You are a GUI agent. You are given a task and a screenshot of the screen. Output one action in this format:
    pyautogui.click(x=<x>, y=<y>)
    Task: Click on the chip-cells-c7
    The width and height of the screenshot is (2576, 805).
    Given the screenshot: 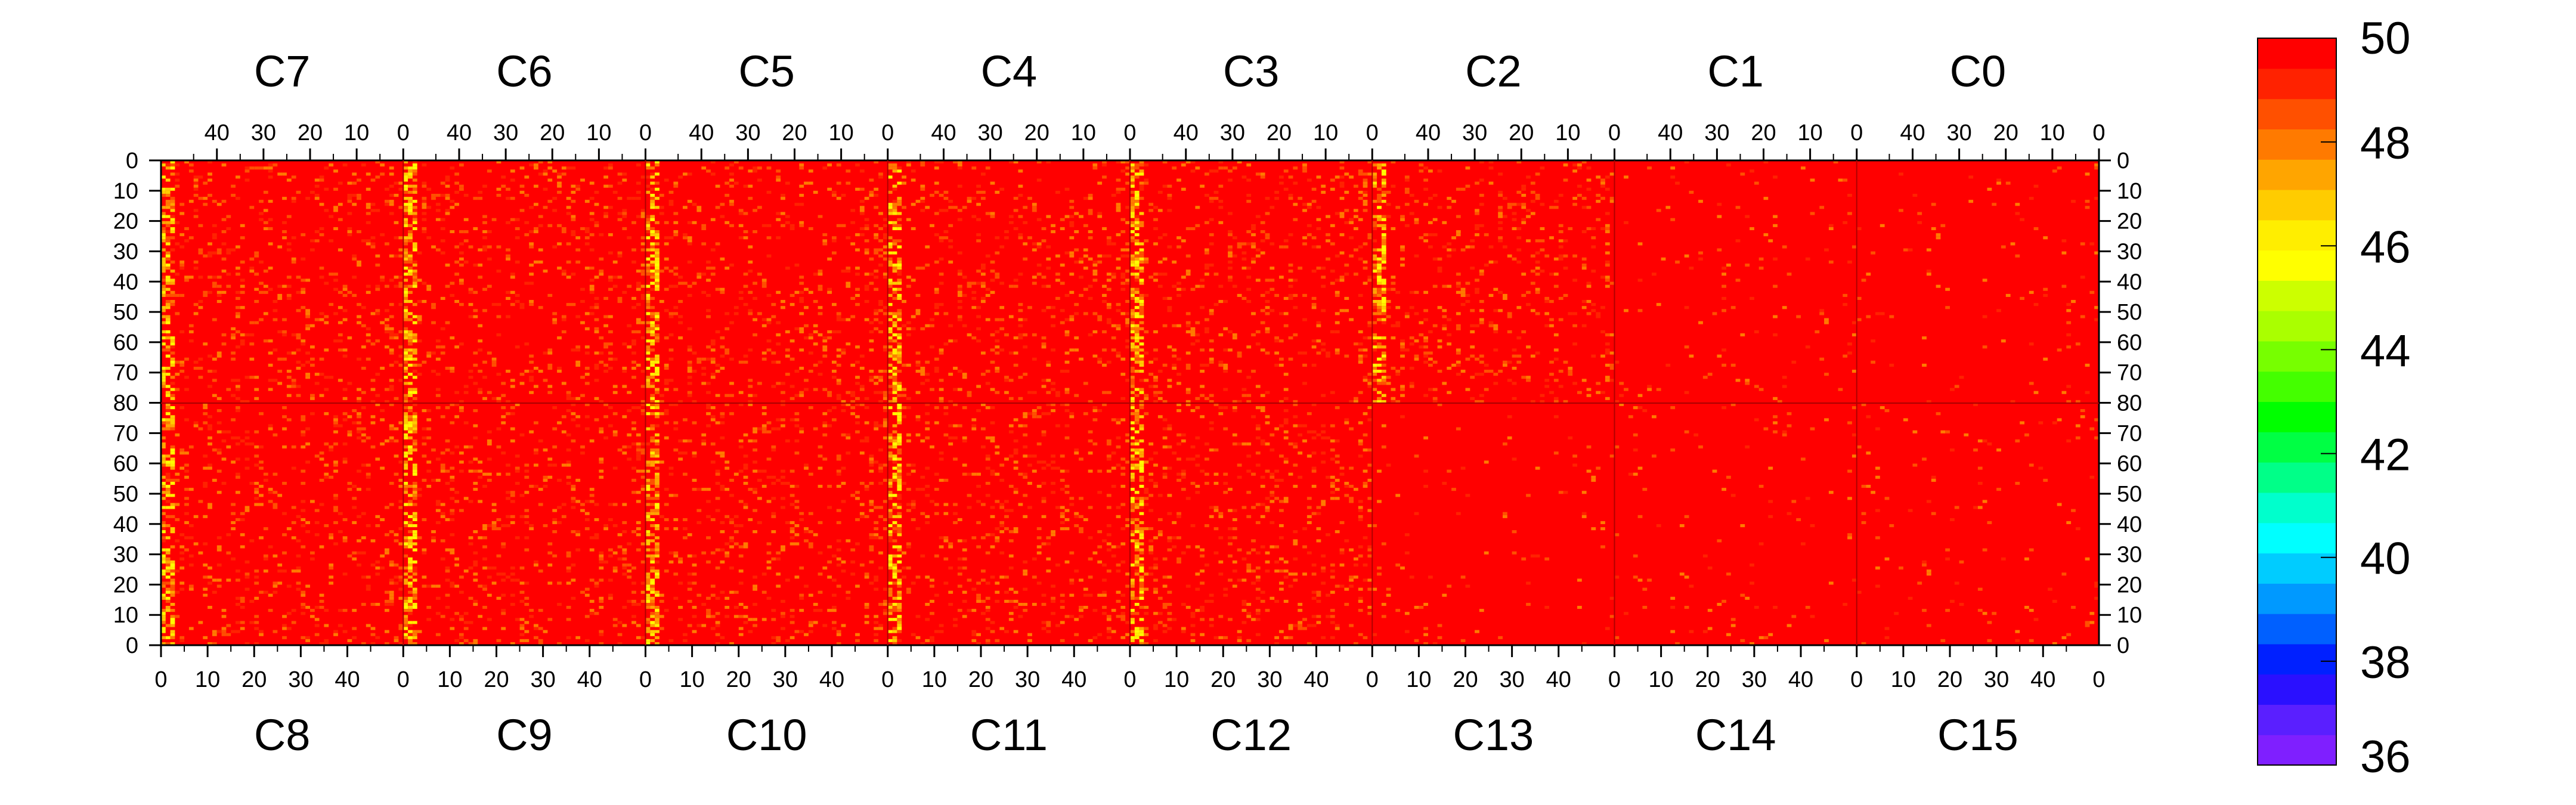 What is the action you would take?
    pyautogui.click(x=282, y=282)
    